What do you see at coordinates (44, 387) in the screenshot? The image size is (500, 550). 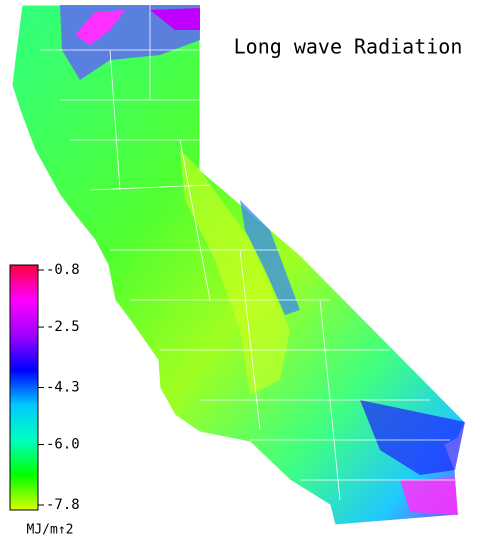 I see `colorbar: -0.8 -2.5 -4.3 -6.0 -7.8` at bounding box center [44, 387].